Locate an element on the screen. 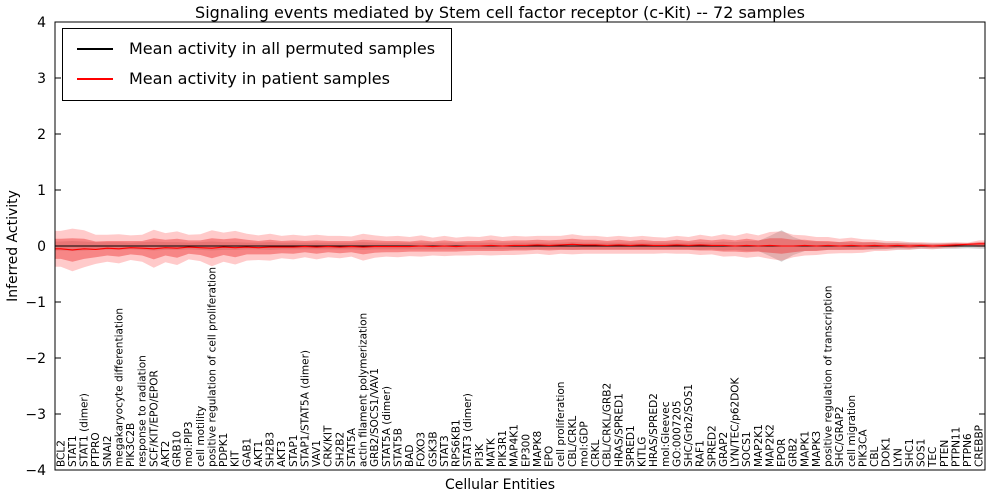 This screenshot has height=500, width=1000. legend-item-permuted: Mean activity in all permuted samples is located at coordinates (256, 48).